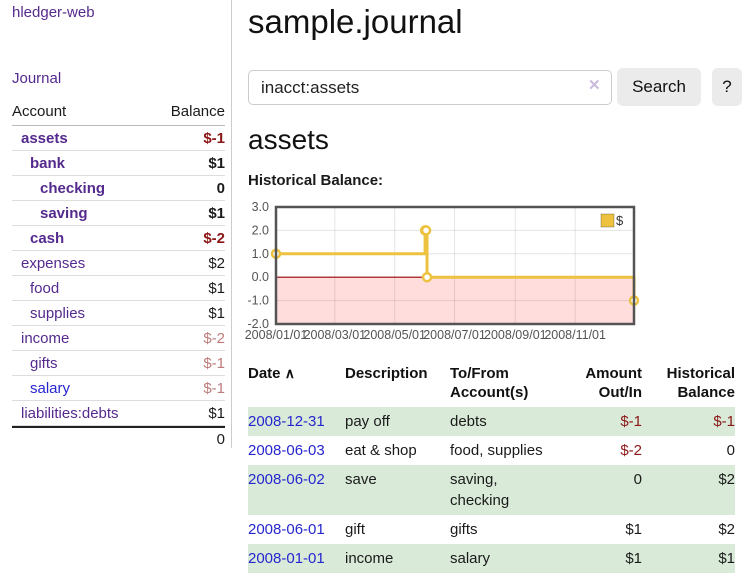  I want to click on account-row-salary: salary $-1, so click(118, 388).